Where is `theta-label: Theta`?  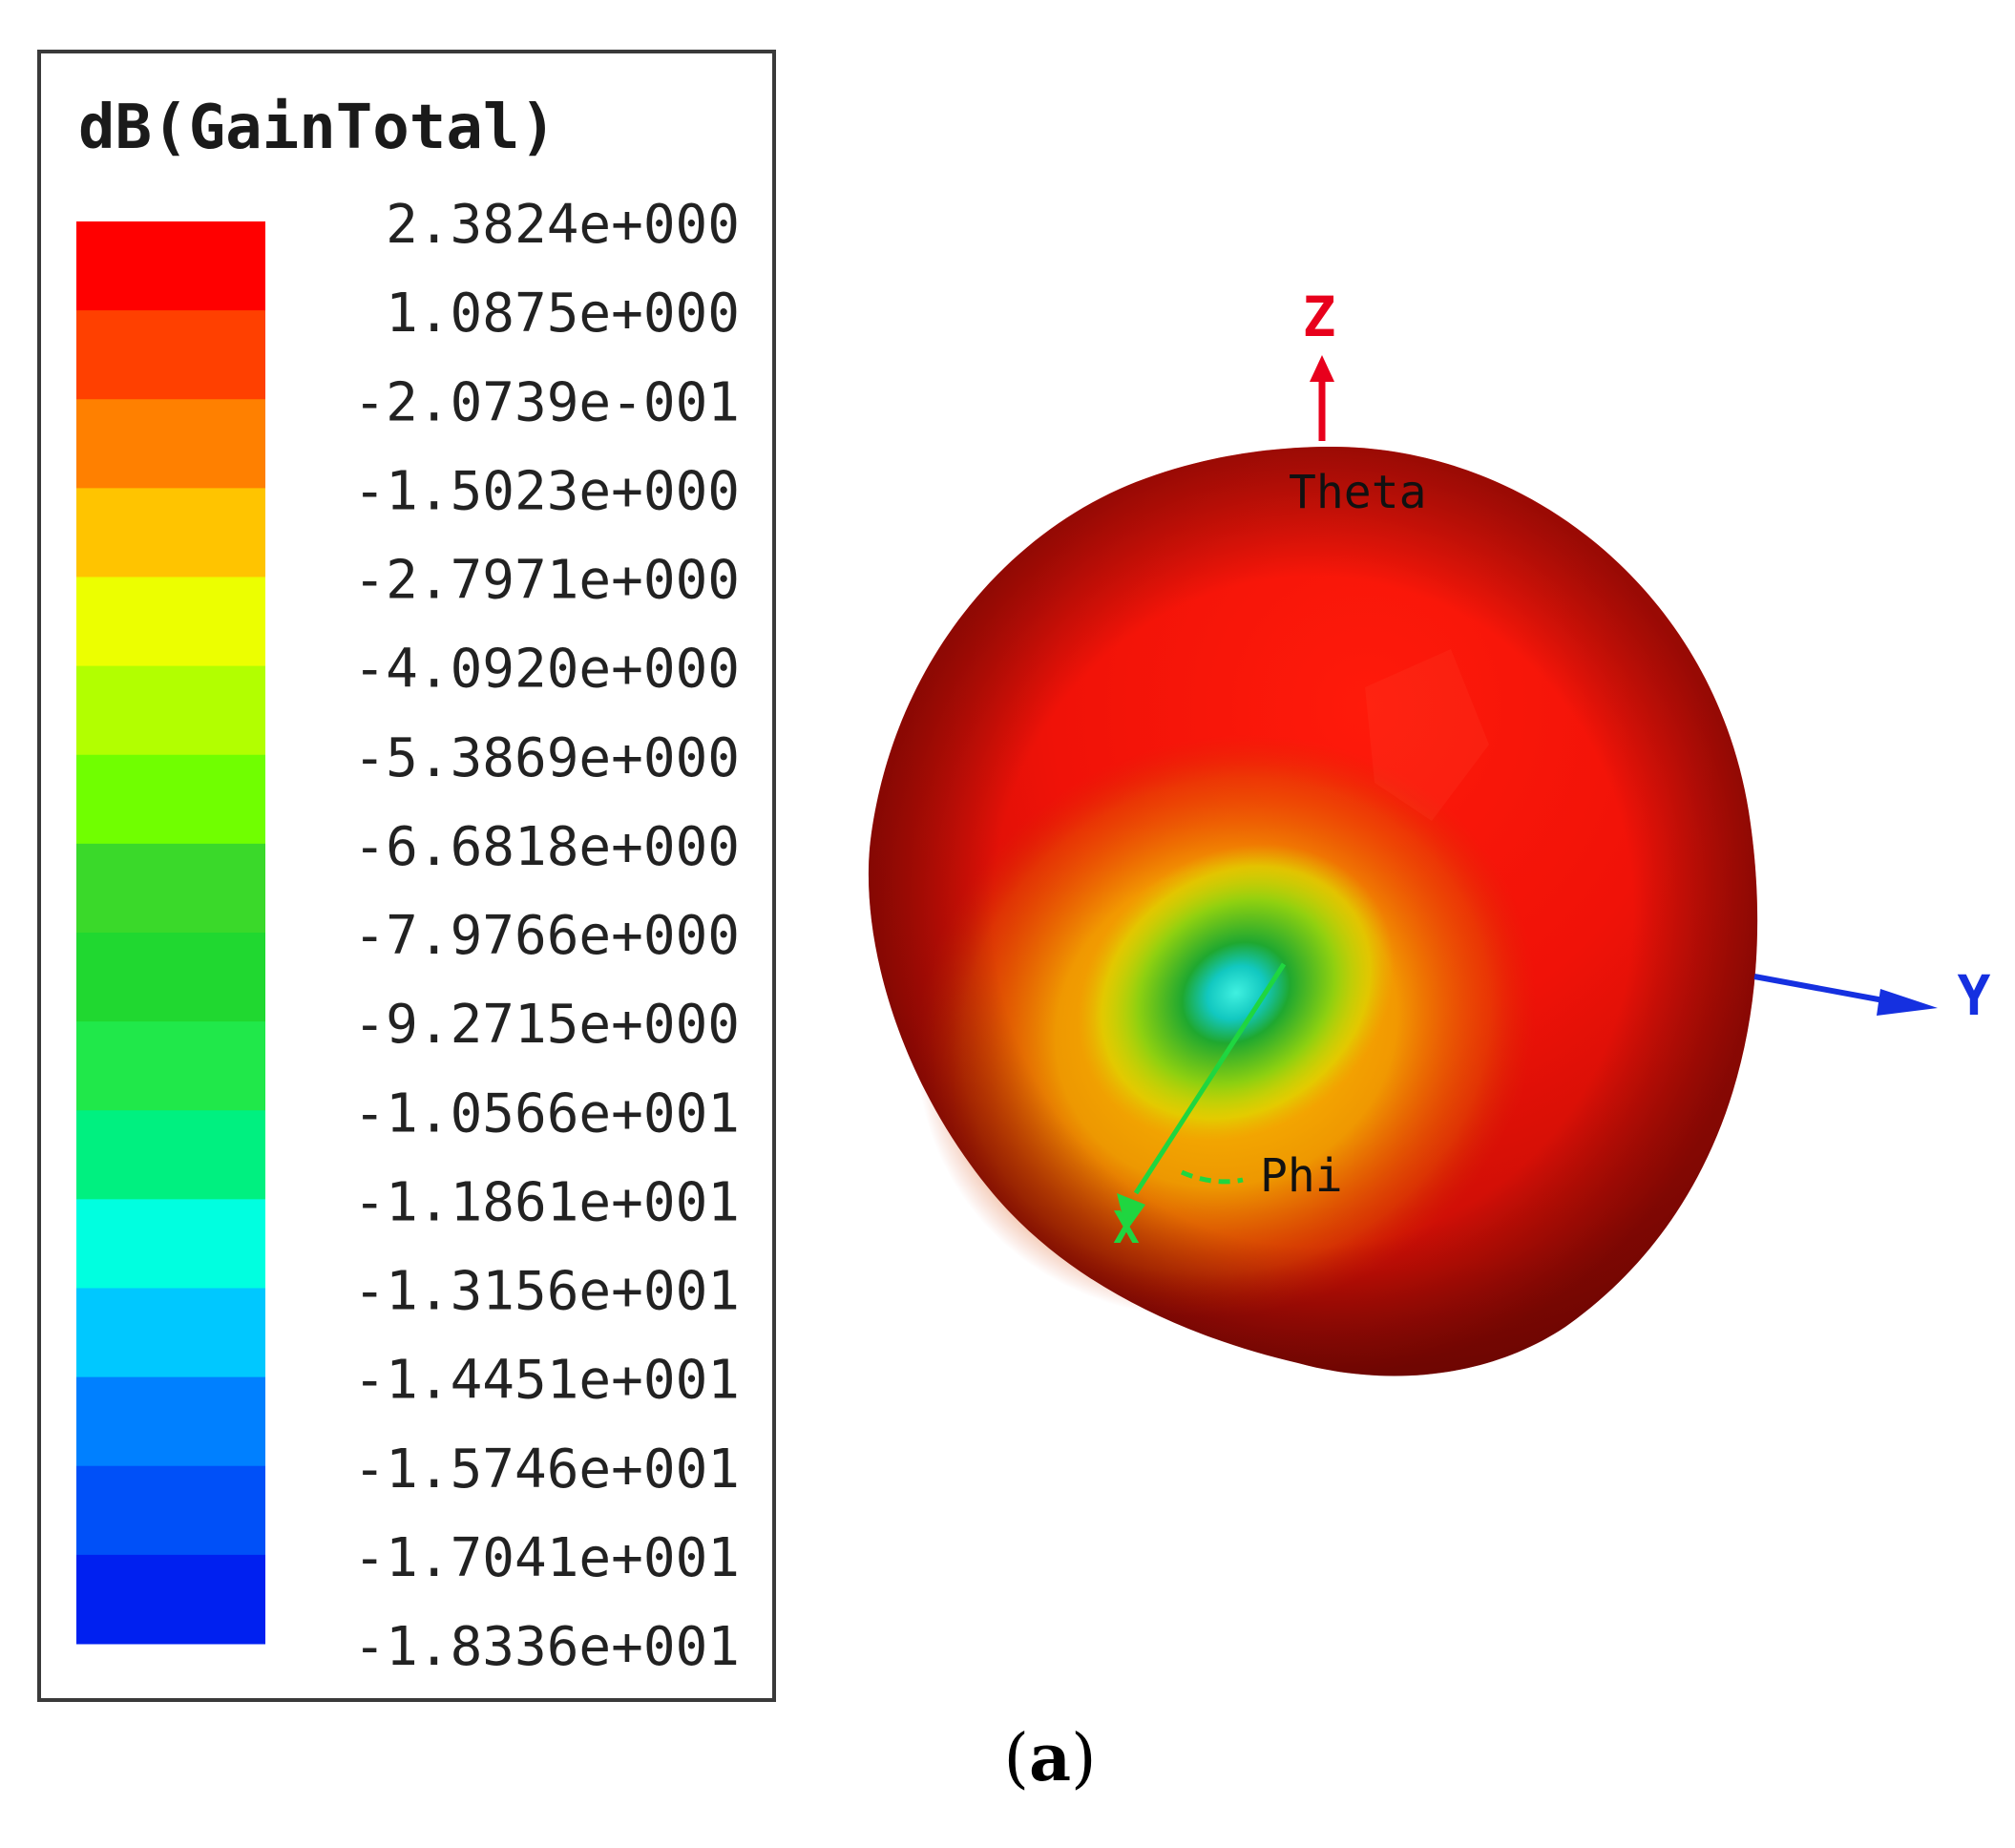 theta-label: Theta is located at coordinates (1358, 493).